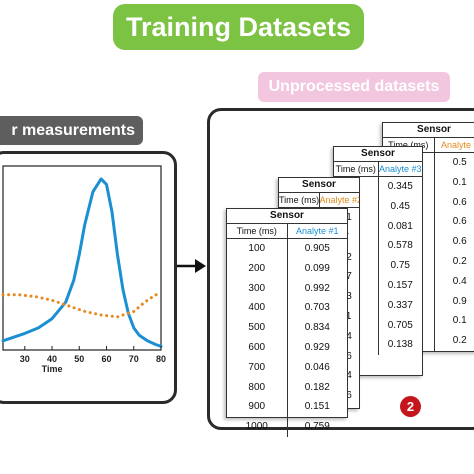 Image resolution: width=474 pixels, height=474 pixels. Describe the element at coordinates (459, 281) in the screenshot. I see `value-cell: 0.4` at that location.